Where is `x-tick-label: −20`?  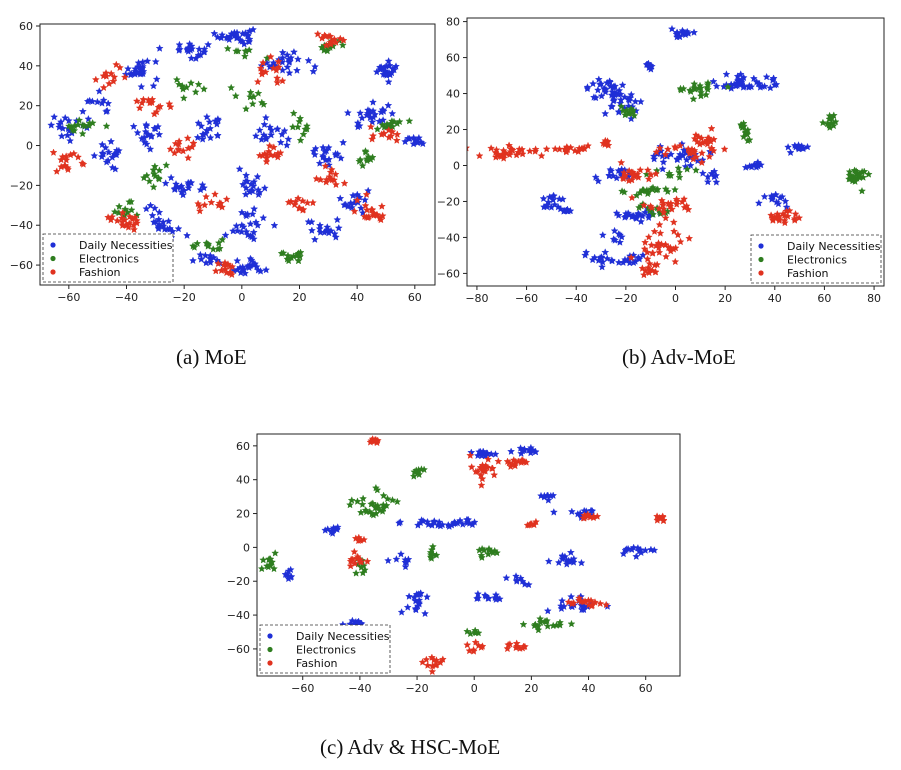 x-tick-label: −20 is located at coordinates (416, 688).